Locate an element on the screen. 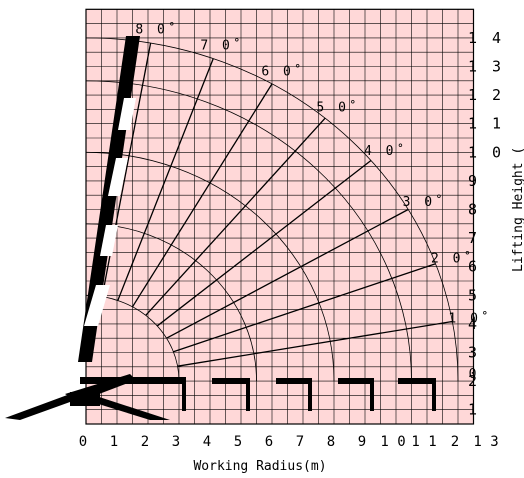 The image size is (524, 478). y-tick-label: 1 0 is located at coordinates (486, 152).